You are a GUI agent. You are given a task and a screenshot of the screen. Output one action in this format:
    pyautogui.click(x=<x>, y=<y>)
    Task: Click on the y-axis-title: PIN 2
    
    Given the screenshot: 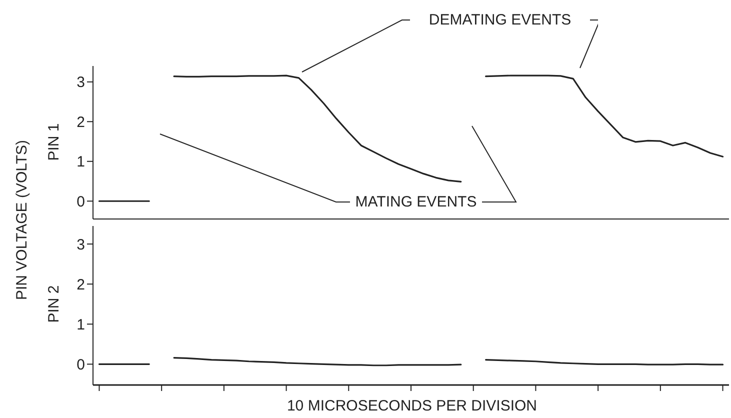 What is the action you would take?
    pyautogui.click(x=54, y=304)
    